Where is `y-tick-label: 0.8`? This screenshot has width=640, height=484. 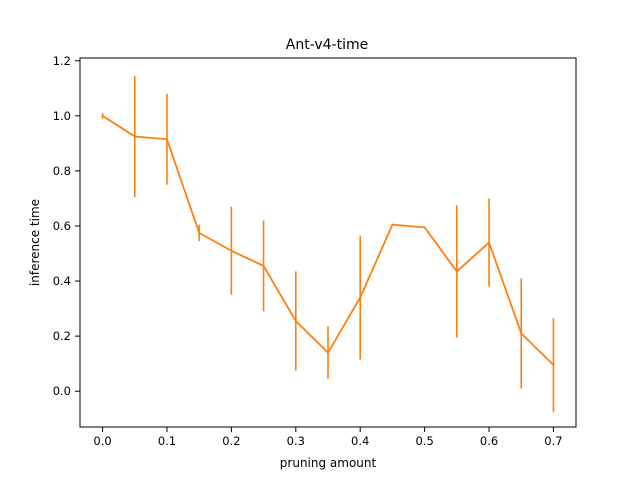 y-tick-label: 0.8 is located at coordinates (62, 171).